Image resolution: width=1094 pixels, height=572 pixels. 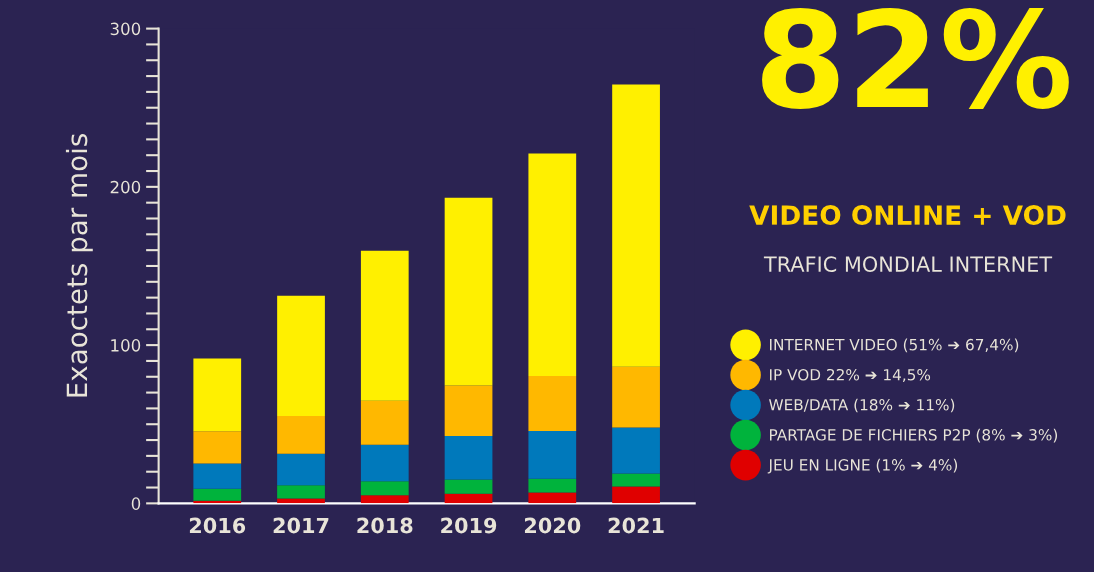 What do you see at coordinates (636, 525) in the screenshot?
I see `x-tick-label: 2021` at bounding box center [636, 525].